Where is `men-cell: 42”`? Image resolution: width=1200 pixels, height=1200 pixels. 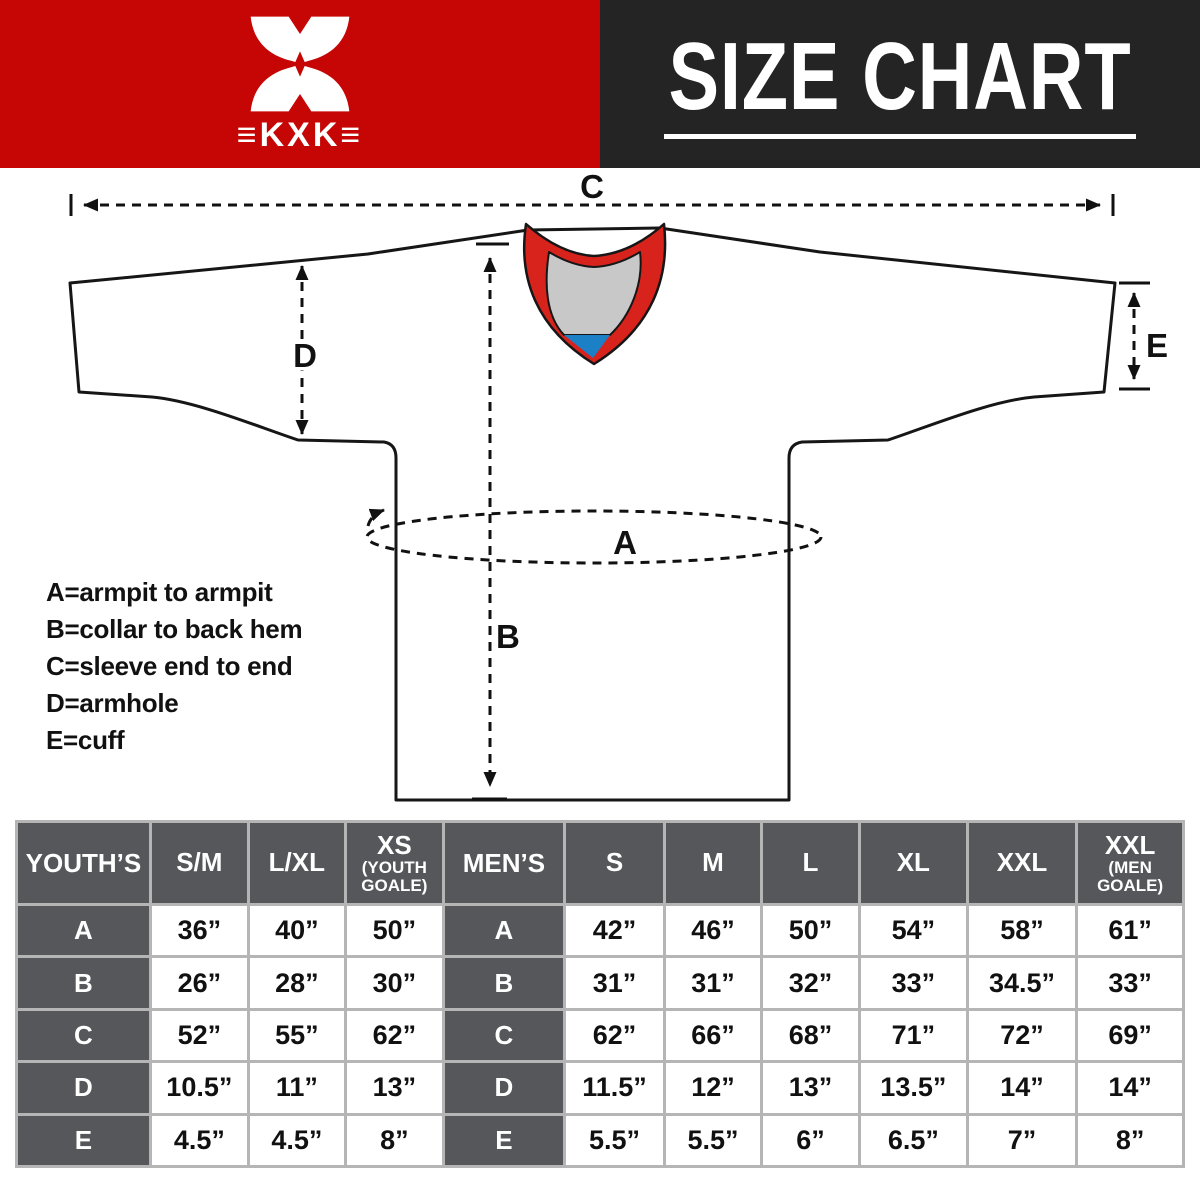
men-cell: 42” is located at coordinates (614, 931).